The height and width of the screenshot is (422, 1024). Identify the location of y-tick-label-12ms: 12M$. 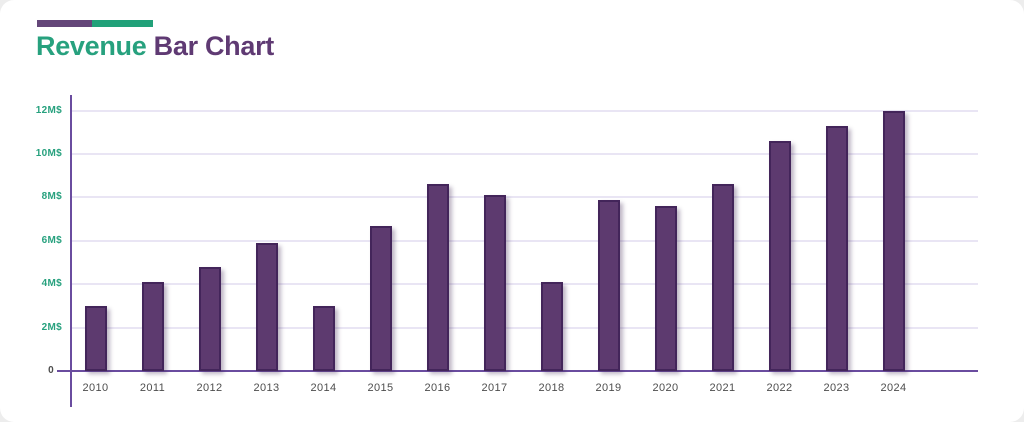
(48, 110).